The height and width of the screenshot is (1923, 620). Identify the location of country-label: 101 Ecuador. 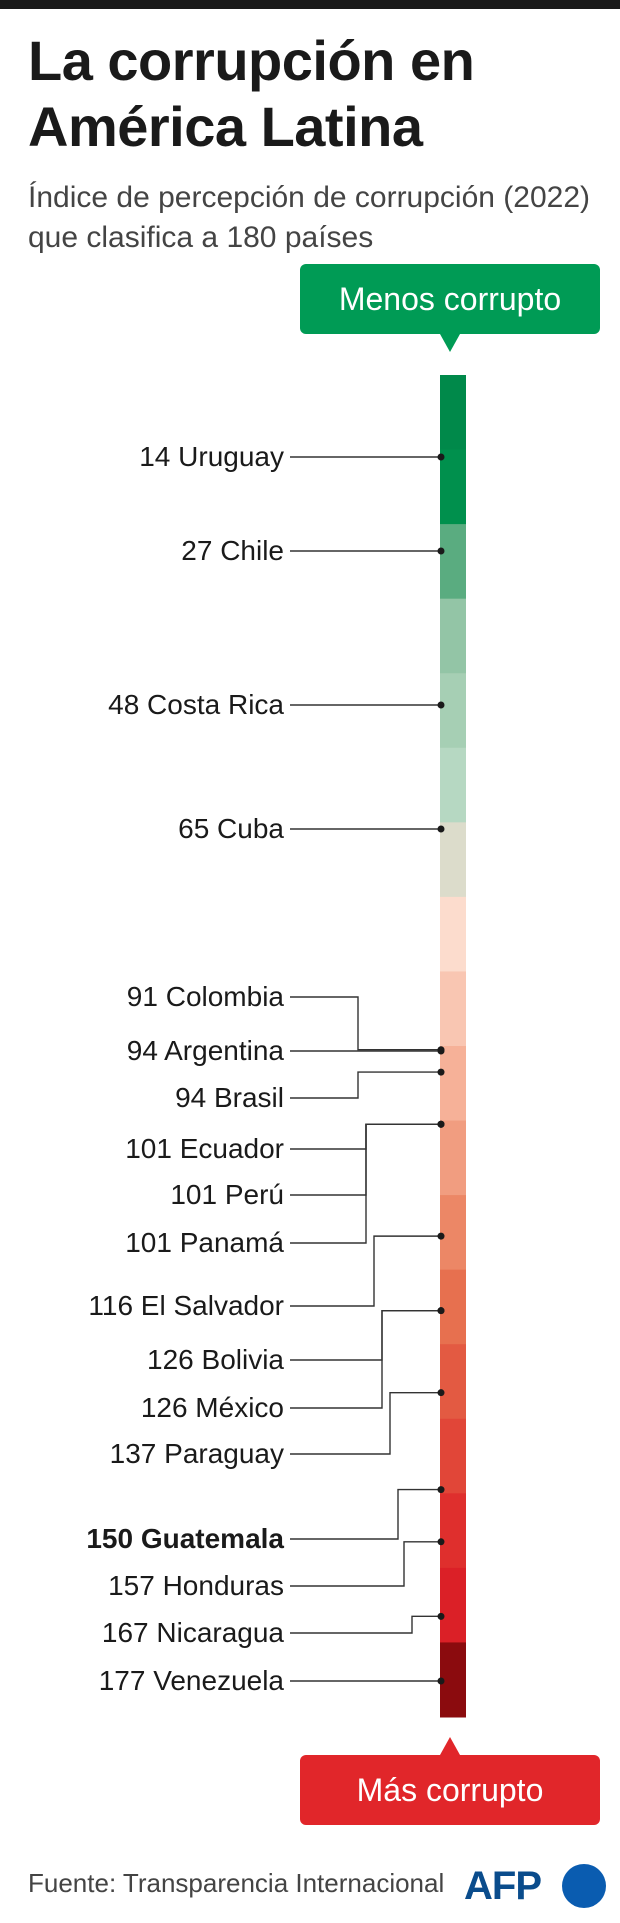
(204, 1148).